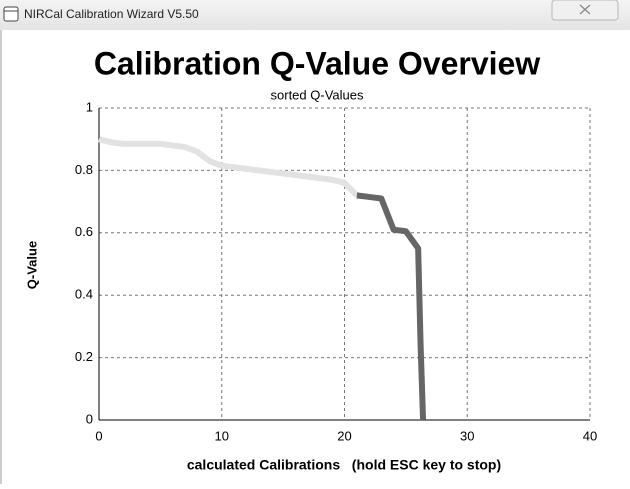 The height and width of the screenshot is (489, 630). What do you see at coordinates (98, 435) in the screenshot?
I see `x-tick-label: 0` at bounding box center [98, 435].